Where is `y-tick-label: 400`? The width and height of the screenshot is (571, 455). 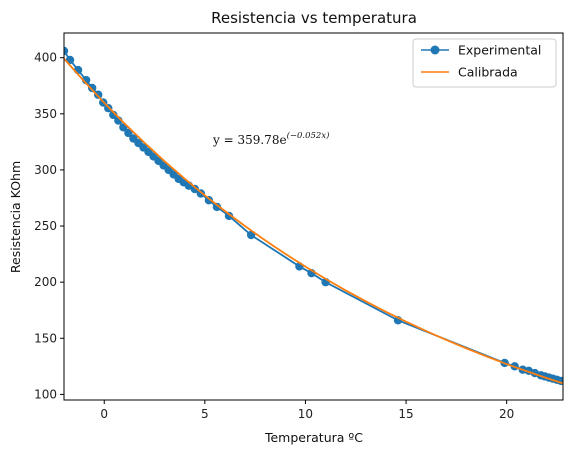 y-tick-label: 400 is located at coordinates (45, 58).